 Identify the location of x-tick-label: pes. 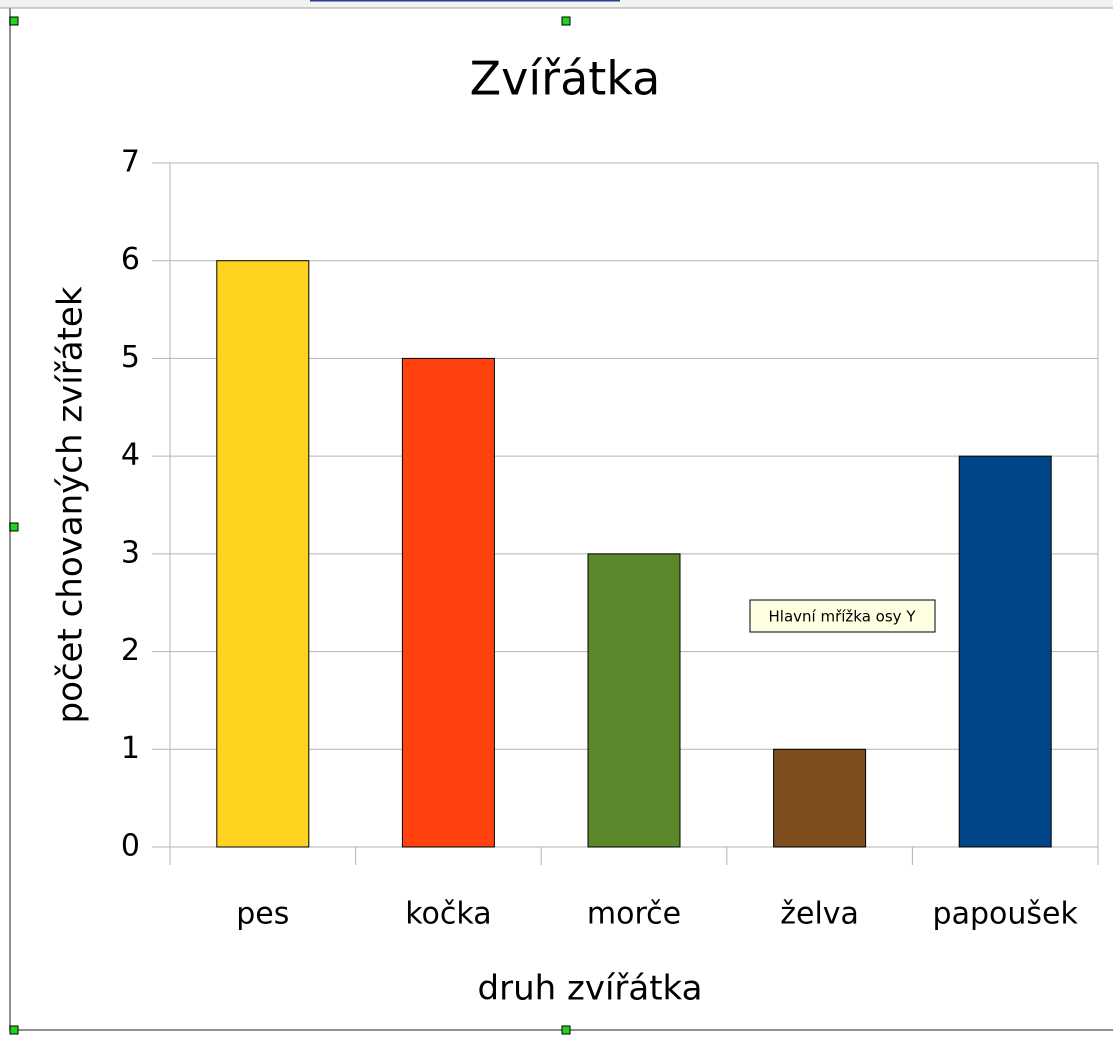
(262, 914).